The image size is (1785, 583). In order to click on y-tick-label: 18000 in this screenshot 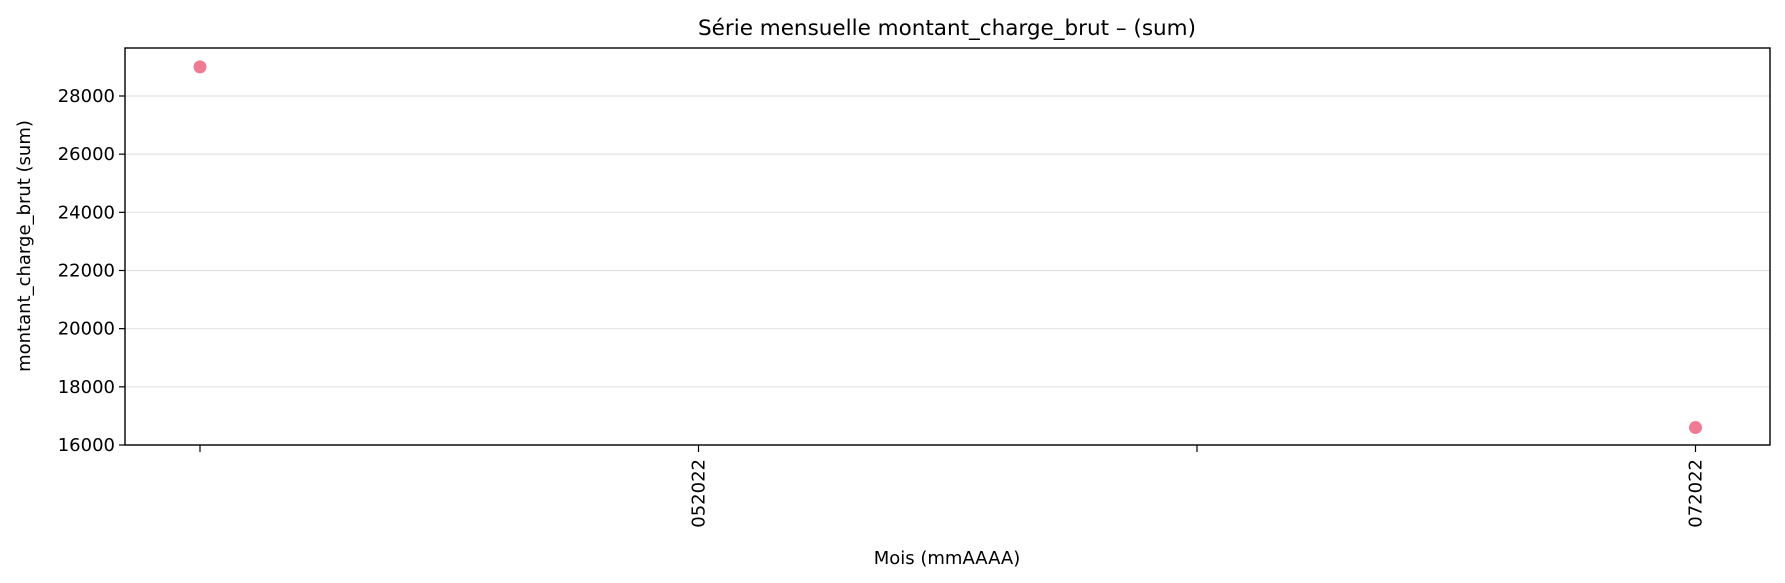, I will do `click(86, 387)`.